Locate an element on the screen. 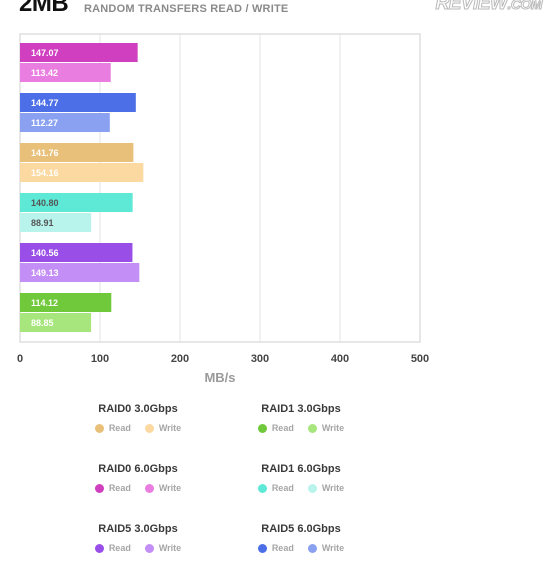  bar-value-label: 140.80 is located at coordinates (45, 203).